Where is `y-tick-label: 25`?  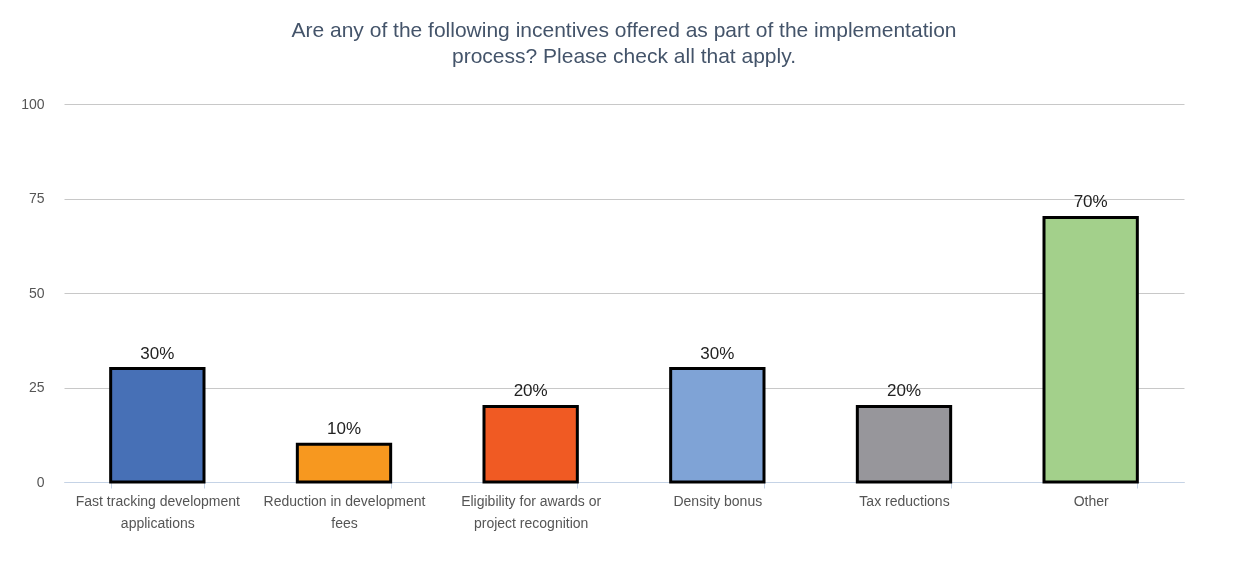
y-tick-label: 25 is located at coordinates (36, 387).